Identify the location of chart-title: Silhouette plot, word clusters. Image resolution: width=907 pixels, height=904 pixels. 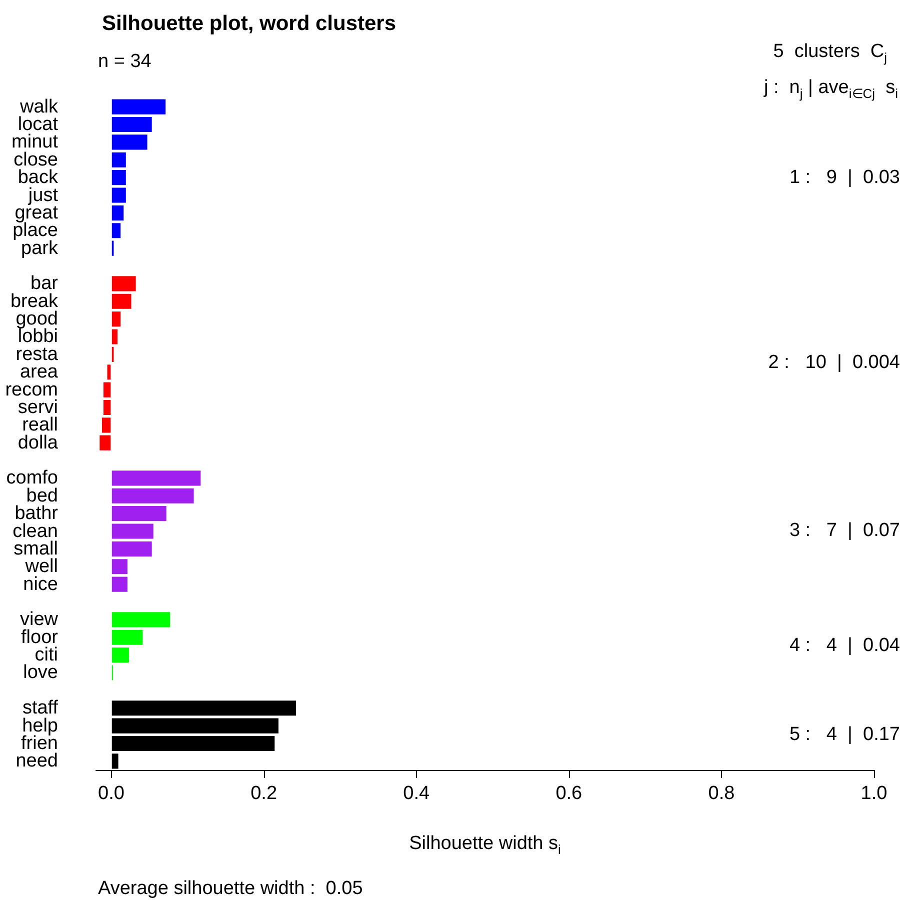
(249, 23).